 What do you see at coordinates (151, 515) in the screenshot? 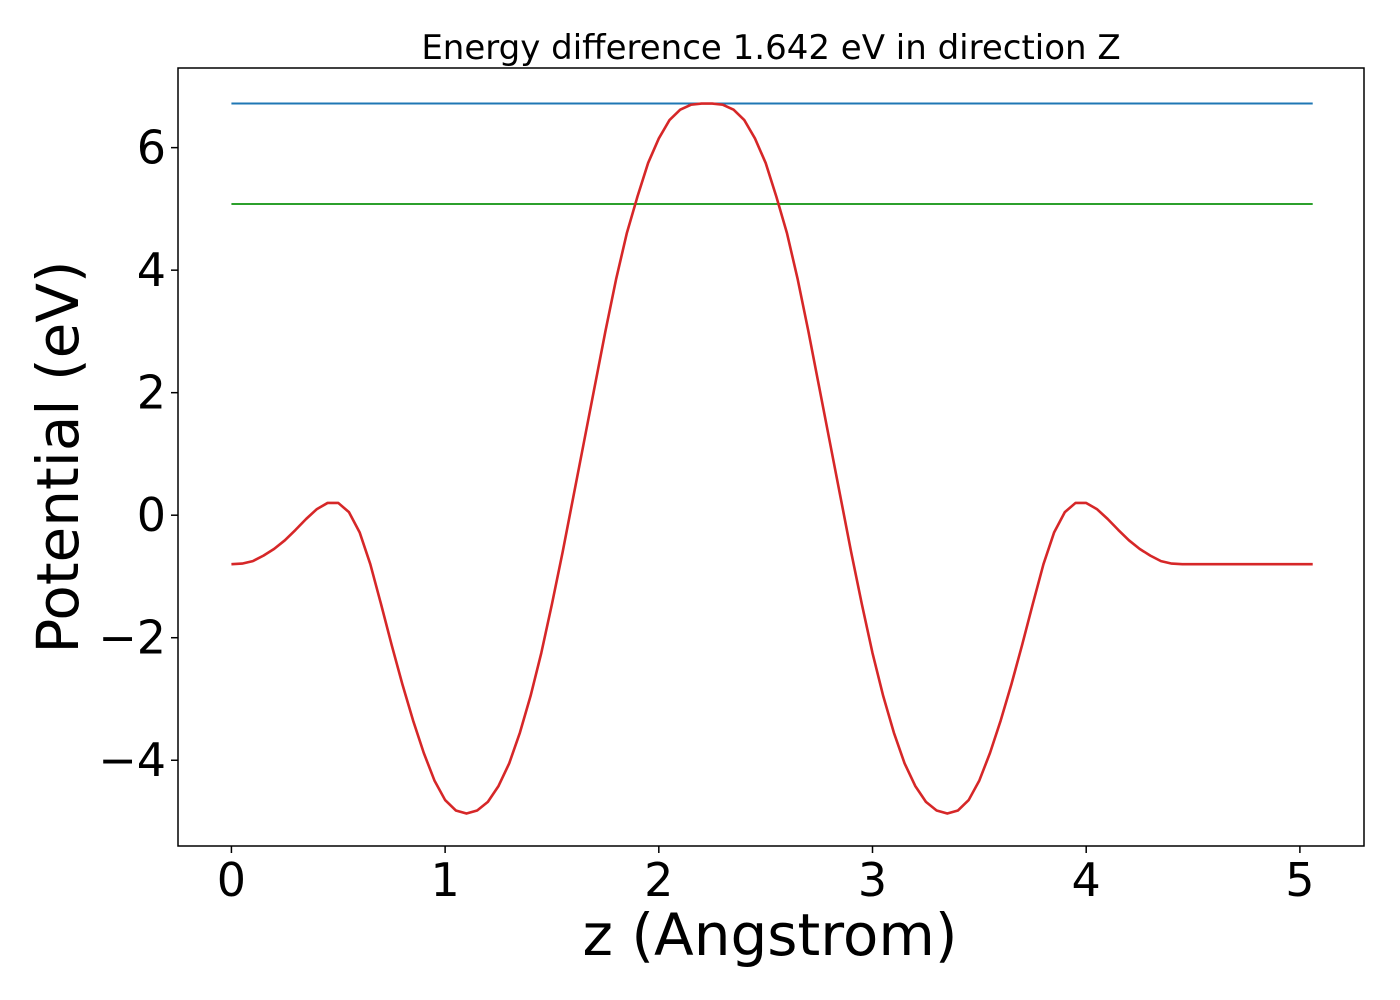
I see `y-tick-label: 0` at bounding box center [151, 515].